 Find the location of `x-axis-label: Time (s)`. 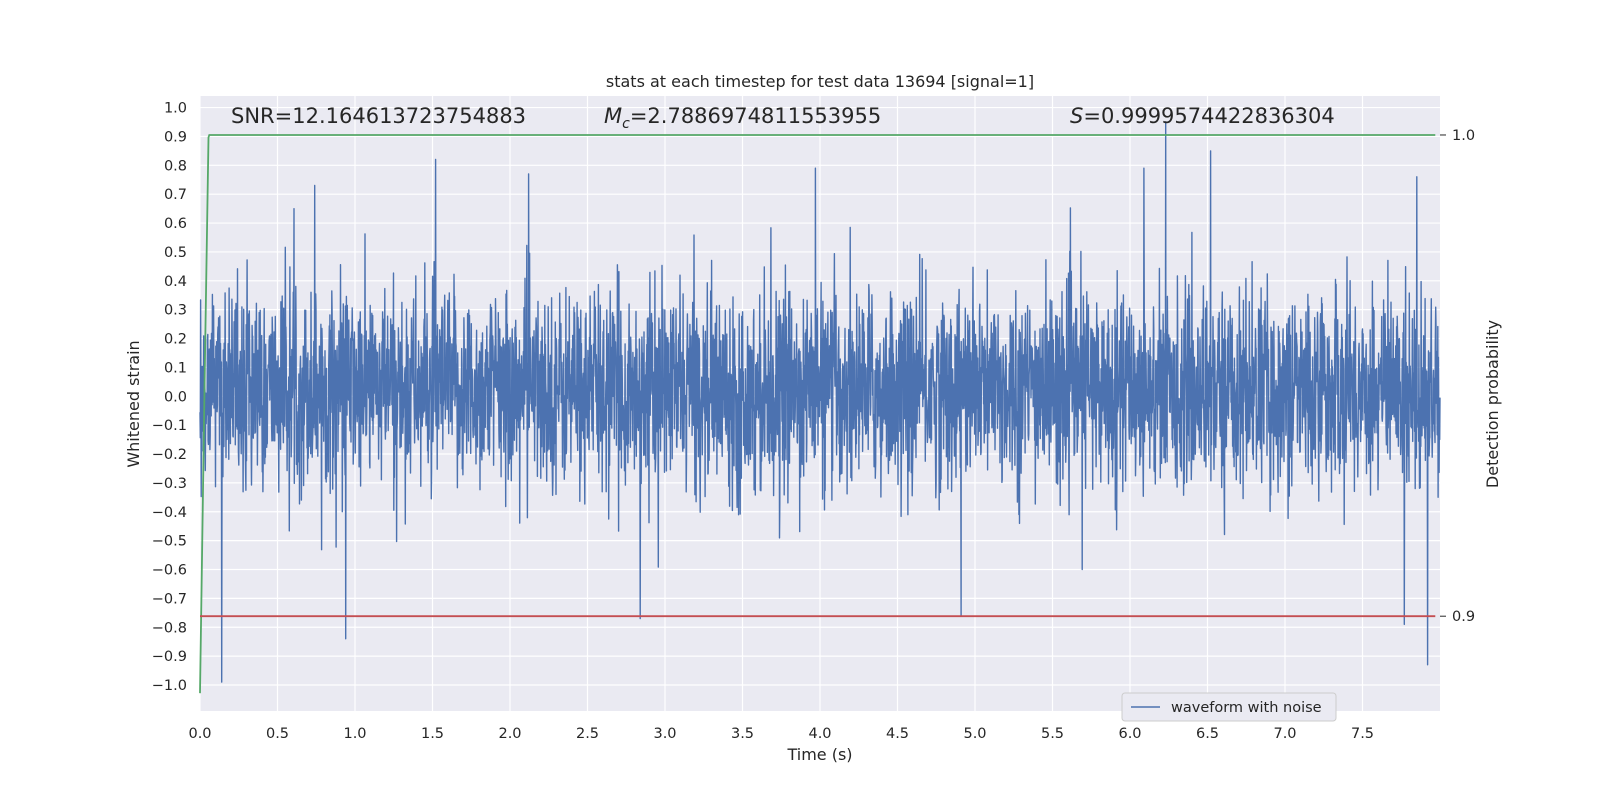

x-axis-label: Time (s) is located at coordinates (819, 754).